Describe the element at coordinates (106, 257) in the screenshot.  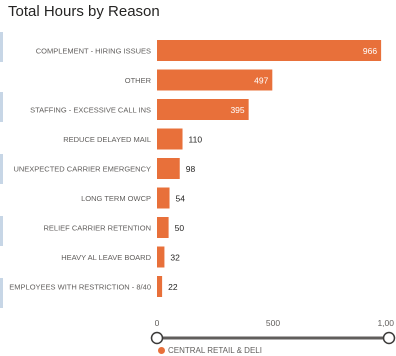
I see `category-label-7: HEAVY AL LEAVE BOARD` at that location.